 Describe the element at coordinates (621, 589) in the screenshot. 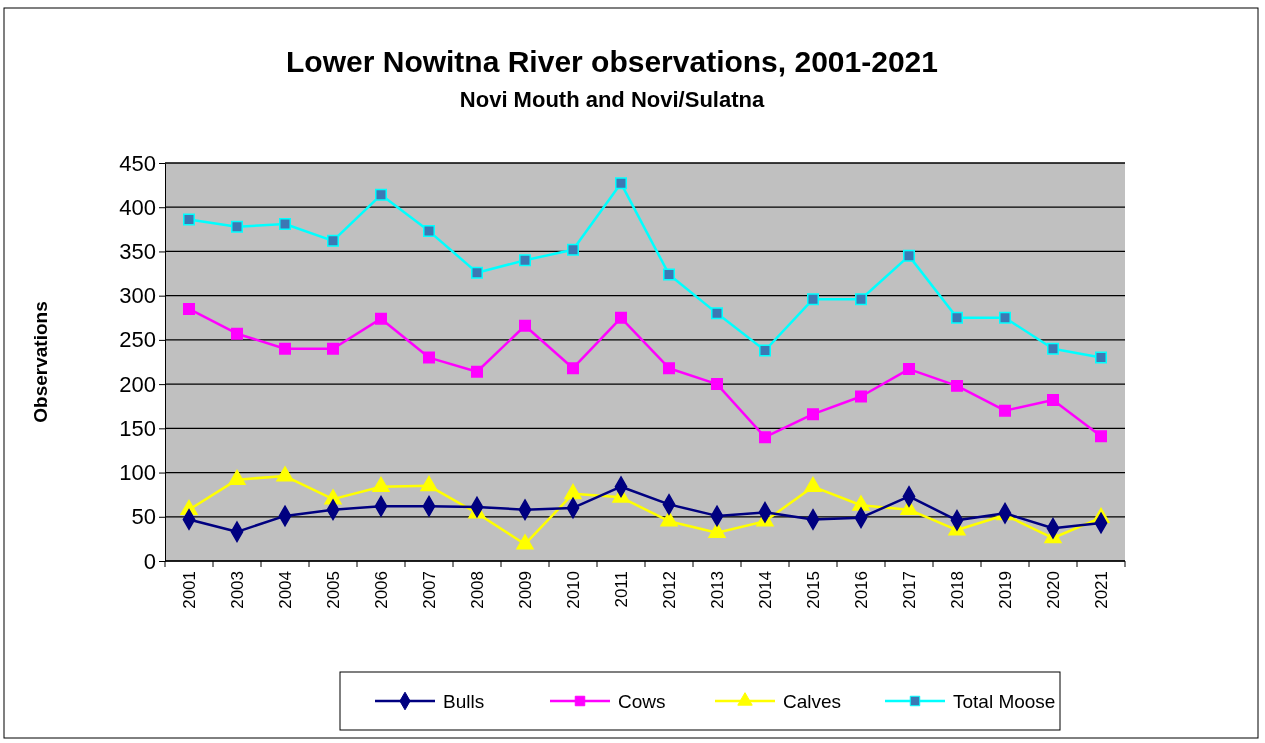

I see `x-tick-label: 2011` at that location.